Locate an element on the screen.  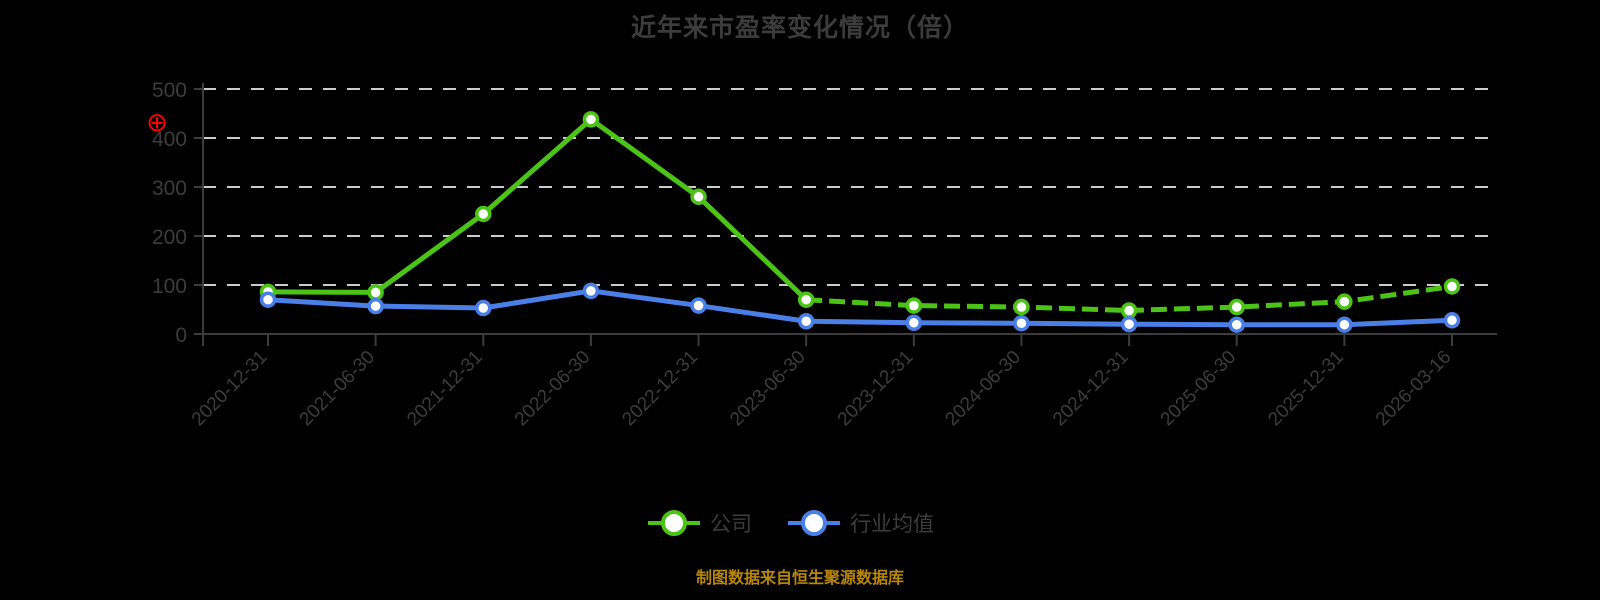
chart-title: 近年来市盈率变化情况（倍） is located at coordinates (799, 28).